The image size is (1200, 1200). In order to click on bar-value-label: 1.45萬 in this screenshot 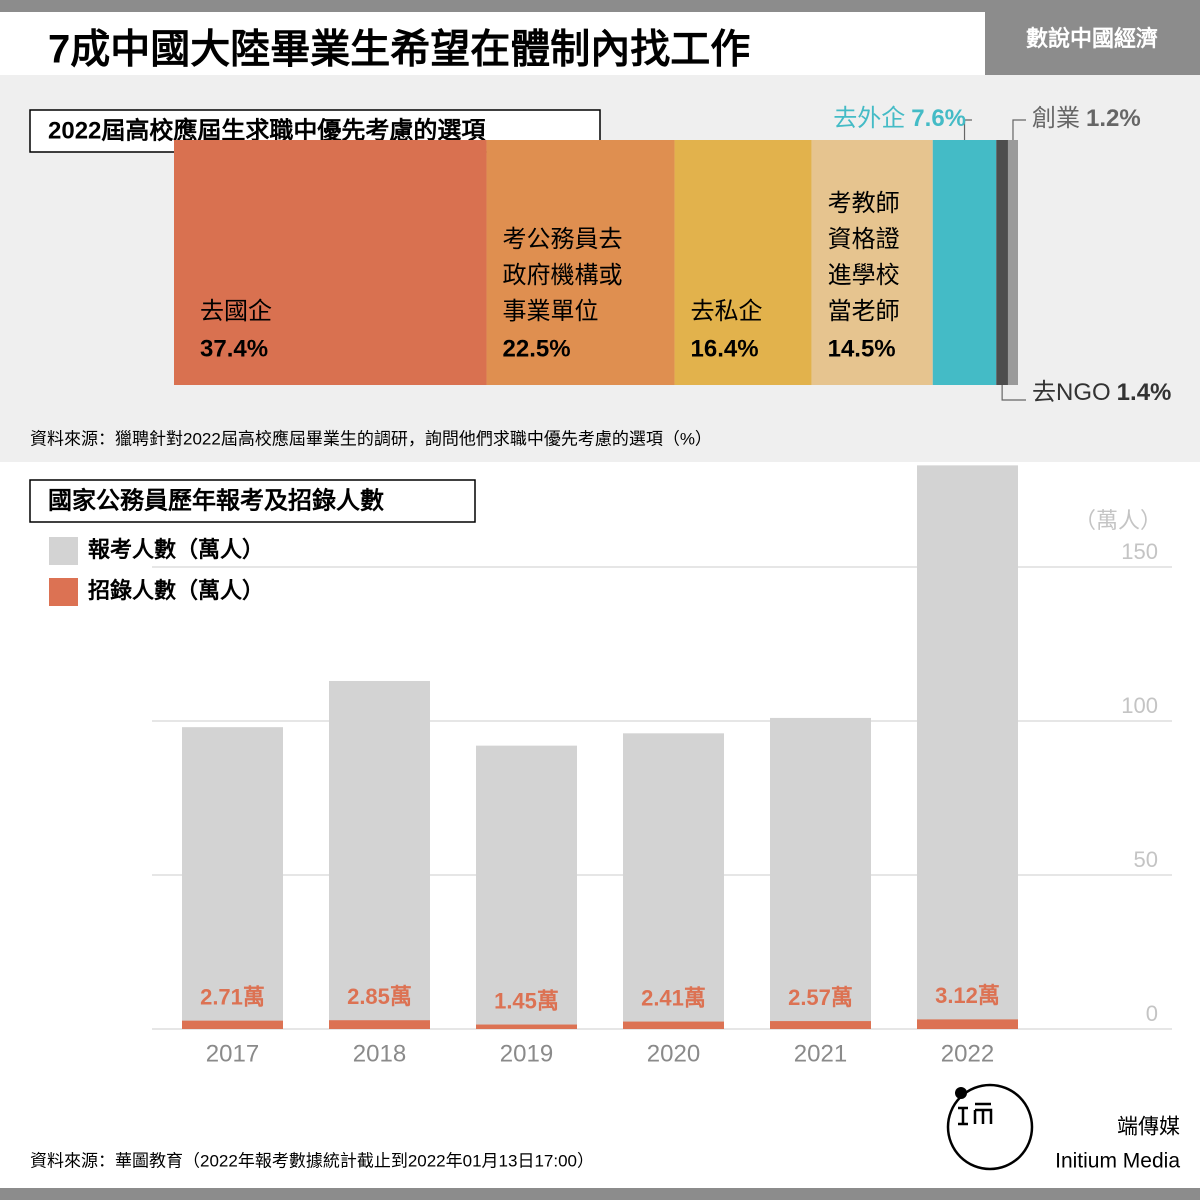, I will do `click(526, 1000)`.